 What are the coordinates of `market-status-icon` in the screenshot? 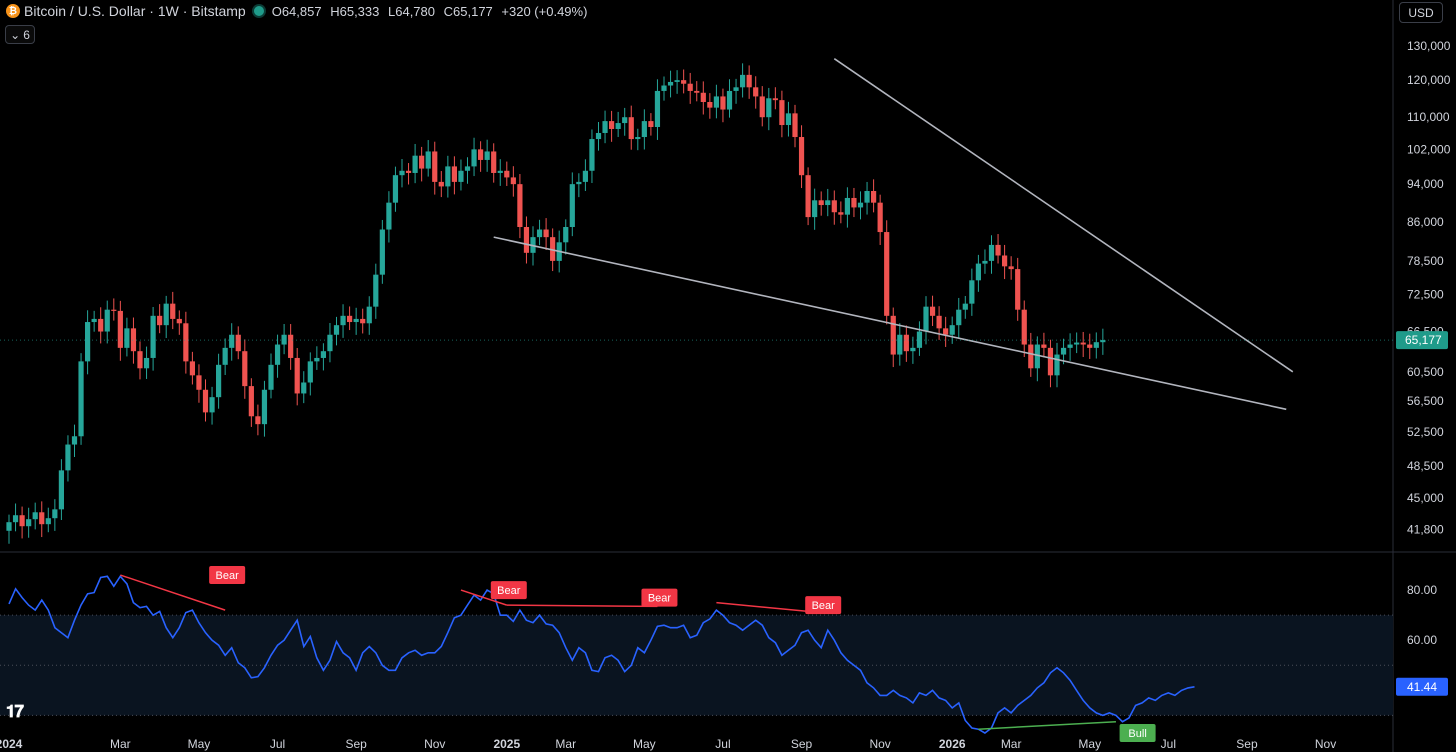 It's located at (258, 11).